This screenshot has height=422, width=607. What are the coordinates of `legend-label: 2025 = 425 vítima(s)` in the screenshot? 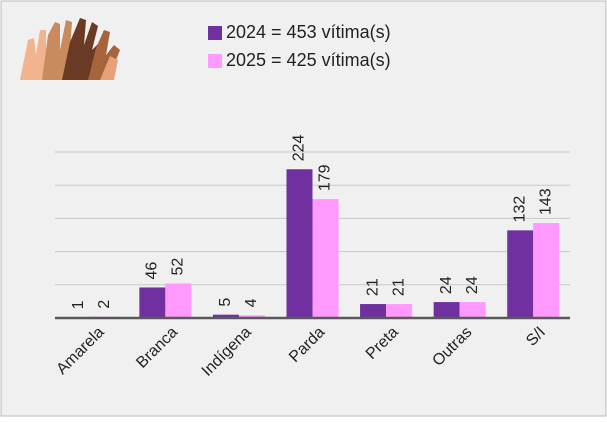 It's located at (308, 60).